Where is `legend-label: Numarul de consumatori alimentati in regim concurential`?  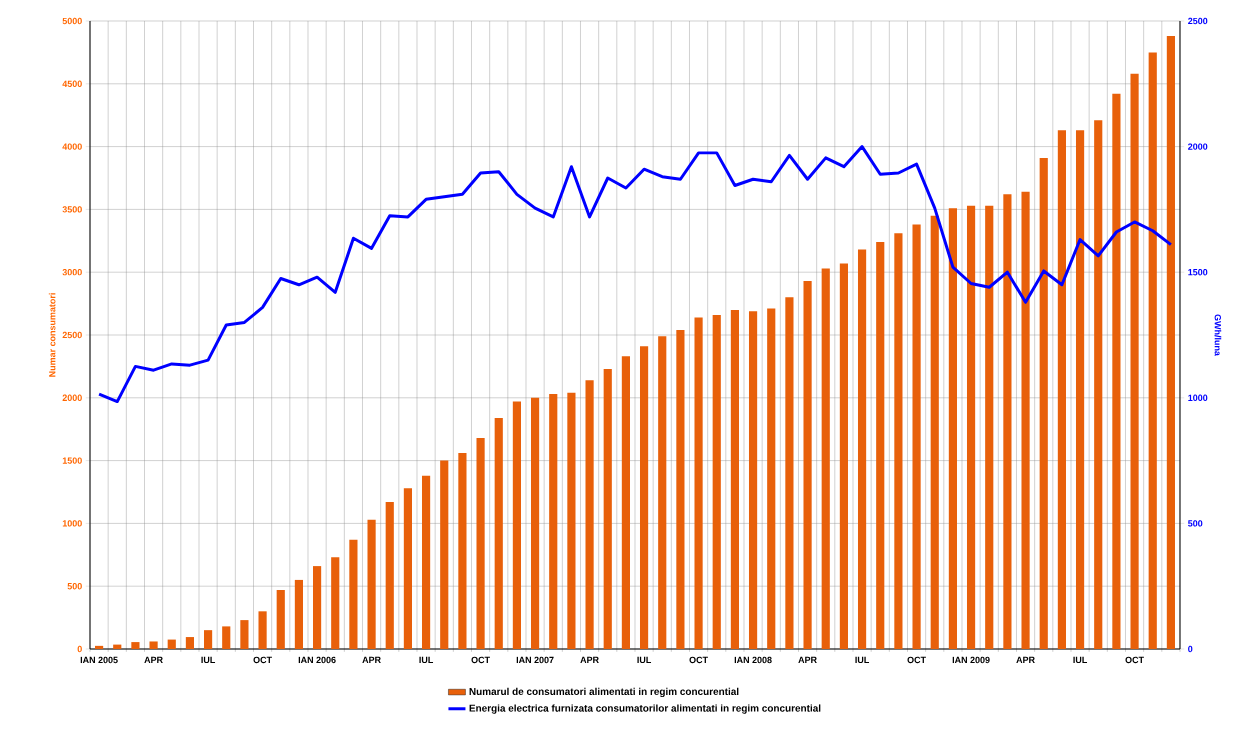 legend-label: Numarul de consumatori alimentati in regim concurential is located at coordinates (604, 692).